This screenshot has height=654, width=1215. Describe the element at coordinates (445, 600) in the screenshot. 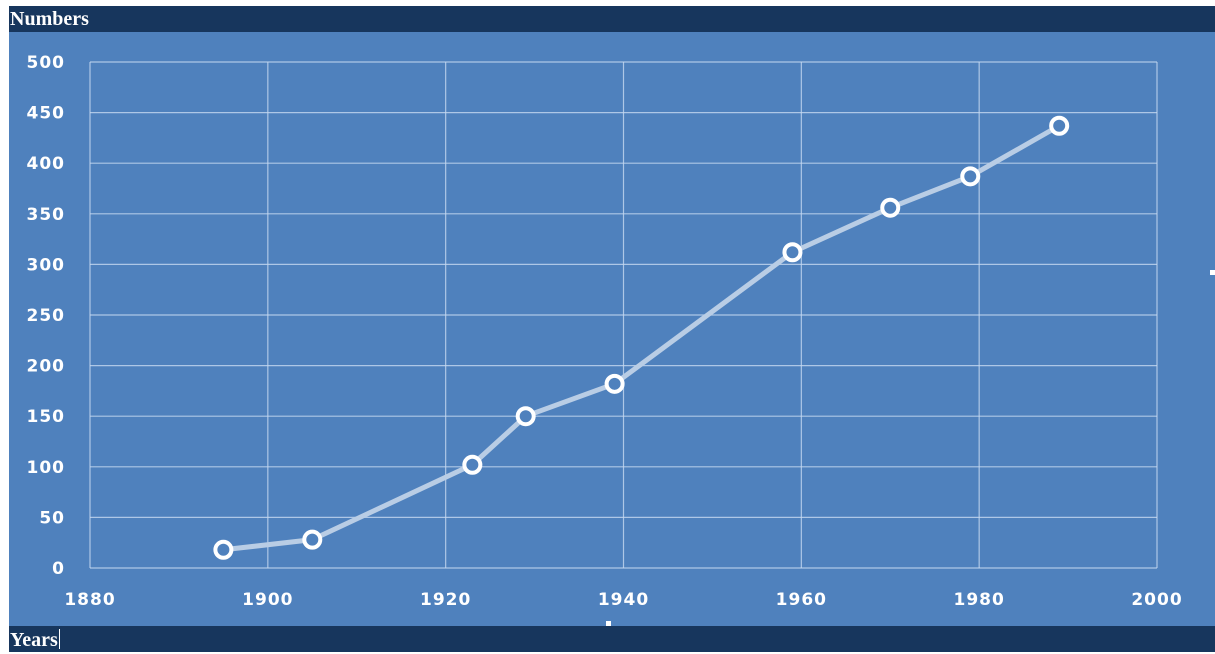

I see `x-tick-label: 1920` at that location.